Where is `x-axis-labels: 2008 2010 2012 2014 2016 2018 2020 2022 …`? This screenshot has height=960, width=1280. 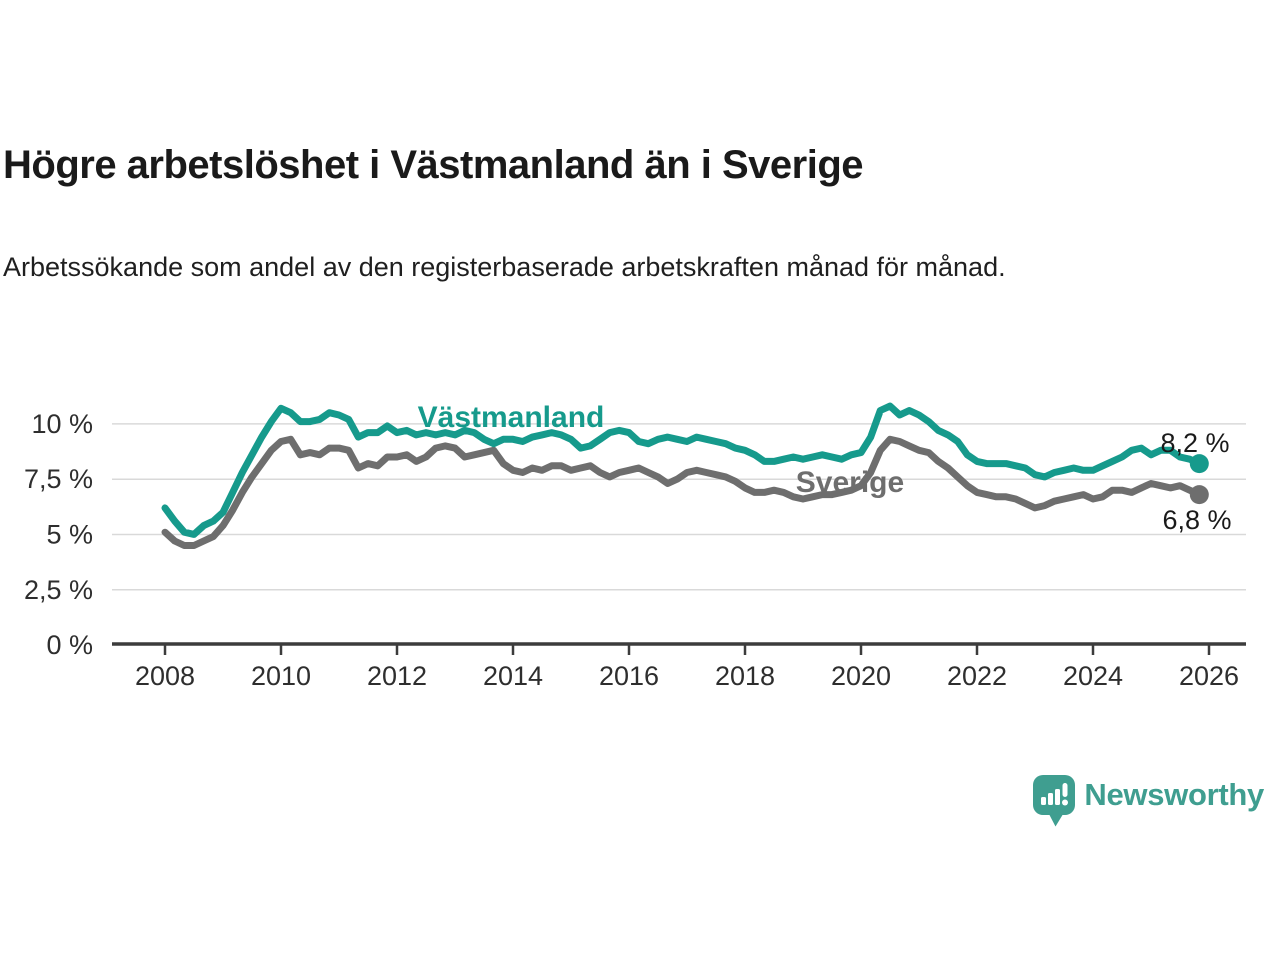 x-axis-labels: 2008 2010 2012 2014 2016 2018 2020 2022 … is located at coordinates (687, 676).